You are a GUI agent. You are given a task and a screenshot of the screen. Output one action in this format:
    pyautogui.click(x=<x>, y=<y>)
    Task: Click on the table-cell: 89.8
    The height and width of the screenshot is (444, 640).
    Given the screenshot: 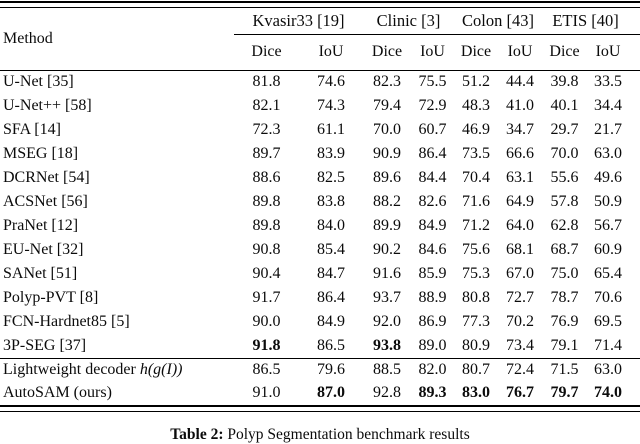 What is the action you would take?
    pyautogui.click(x=266, y=225)
    